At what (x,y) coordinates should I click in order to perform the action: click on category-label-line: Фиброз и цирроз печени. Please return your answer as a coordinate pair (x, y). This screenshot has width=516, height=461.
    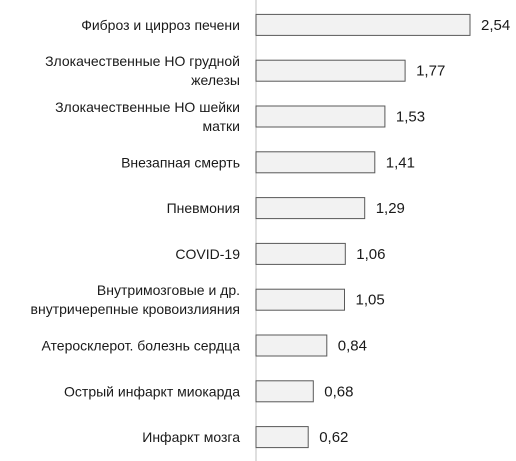
    Looking at the image, I should click on (160, 25).